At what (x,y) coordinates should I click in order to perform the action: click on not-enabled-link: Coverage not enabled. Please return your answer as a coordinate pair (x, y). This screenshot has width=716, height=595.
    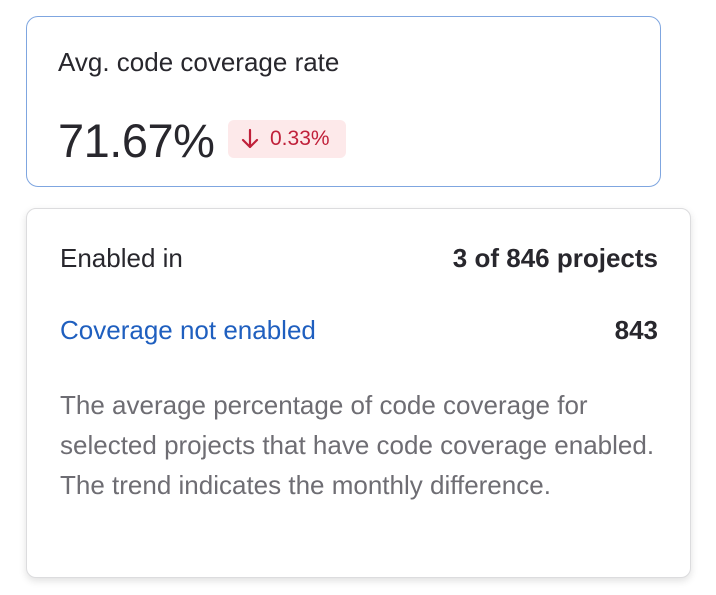
    Looking at the image, I should click on (188, 330).